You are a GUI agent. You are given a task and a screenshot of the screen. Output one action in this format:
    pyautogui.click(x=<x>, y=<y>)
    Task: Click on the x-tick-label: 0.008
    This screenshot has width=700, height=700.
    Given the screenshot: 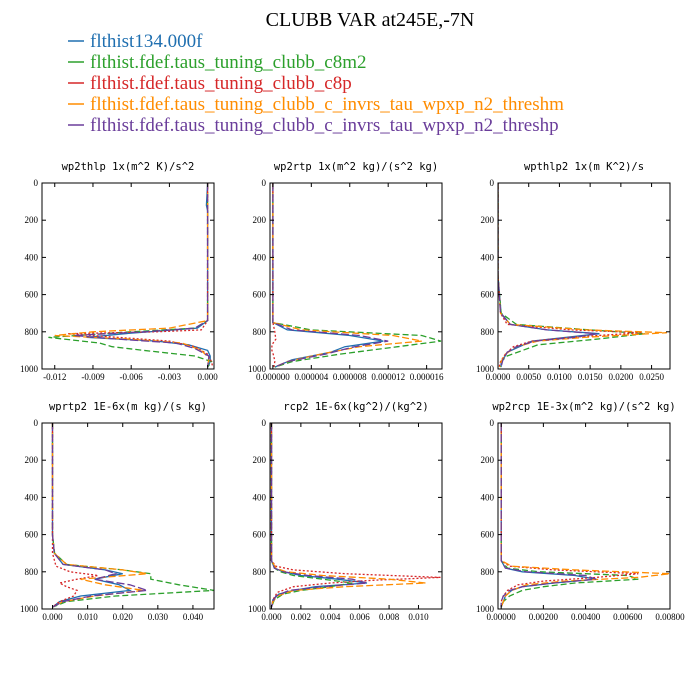 What is the action you would take?
    pyautogui.click(x=389, y=617)
    